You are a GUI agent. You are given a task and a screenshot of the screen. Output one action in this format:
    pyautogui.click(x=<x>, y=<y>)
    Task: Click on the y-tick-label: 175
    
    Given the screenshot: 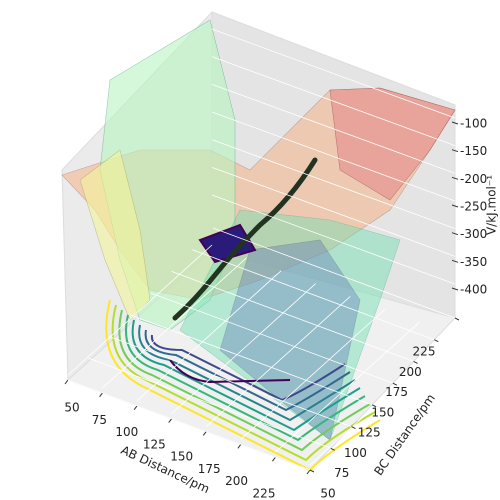 What is the action you would take?
    pyautogui.click(x=396, y=392)
    